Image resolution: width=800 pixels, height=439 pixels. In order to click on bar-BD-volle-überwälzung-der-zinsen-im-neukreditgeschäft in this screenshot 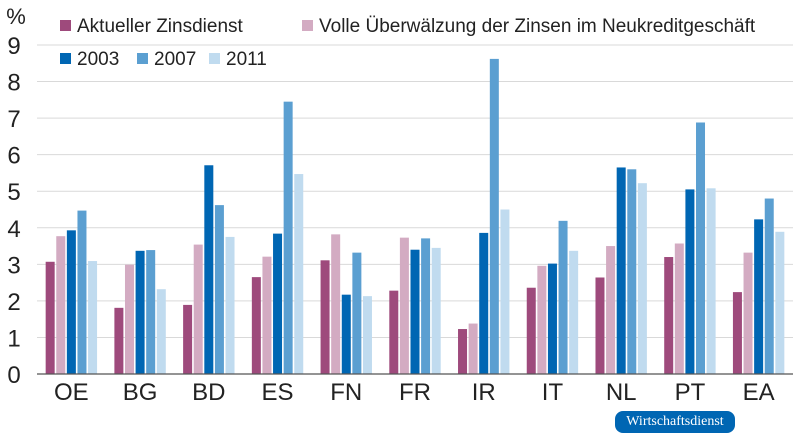, I will do `click(198, 309)`.